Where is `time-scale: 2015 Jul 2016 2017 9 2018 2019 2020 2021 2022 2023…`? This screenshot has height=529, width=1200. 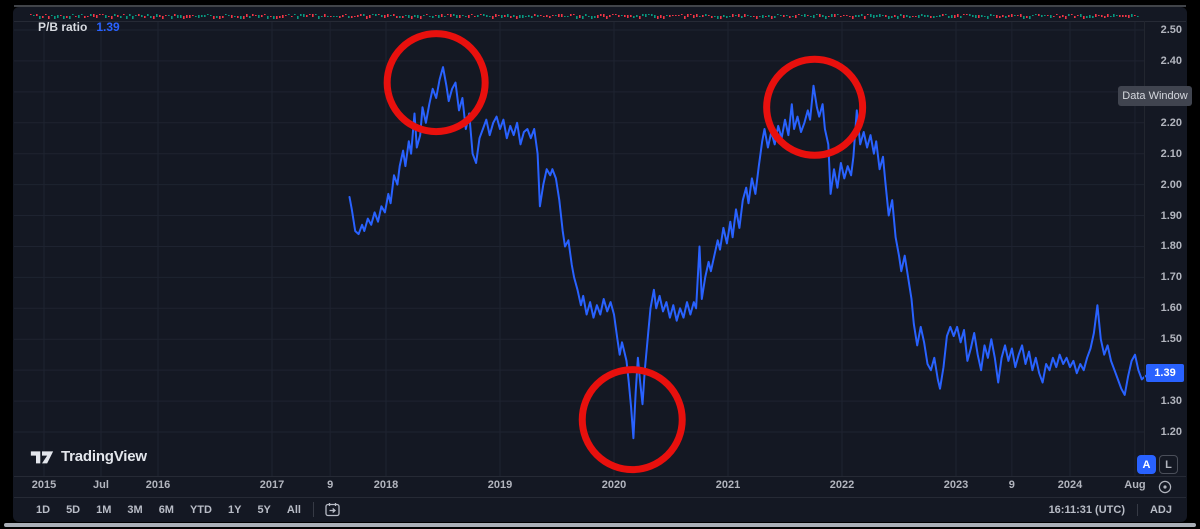
time-scale: 2015 Jul 2016 2017 9 2018 2019 2020 2021 2022 2023… is located at coordinates (600, 487).